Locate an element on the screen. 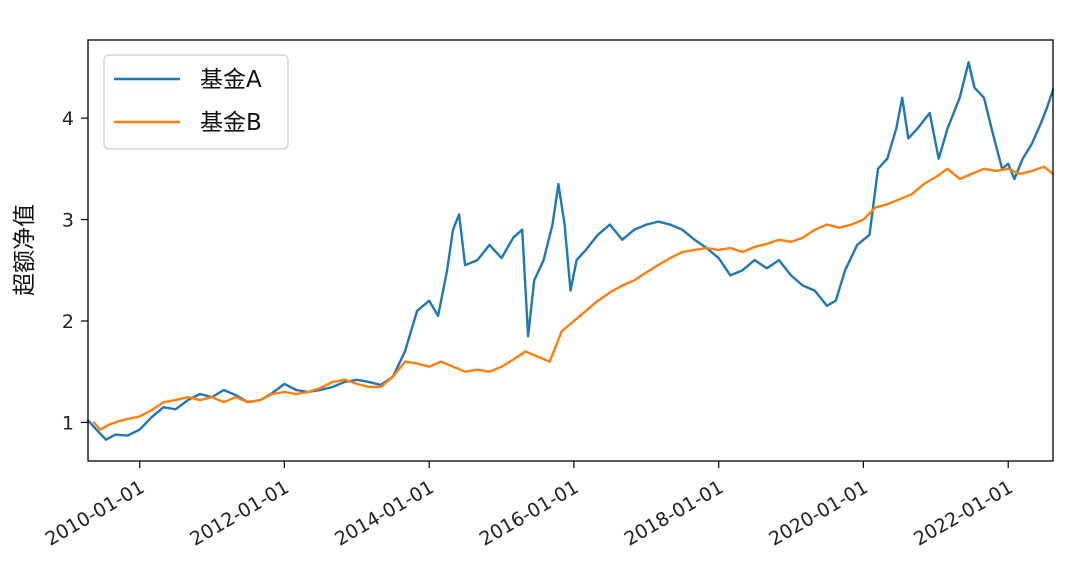 This screenshot has height=586, width=1080. x-tick-label: 2010-01-01 is located at coordinates (95, 513).